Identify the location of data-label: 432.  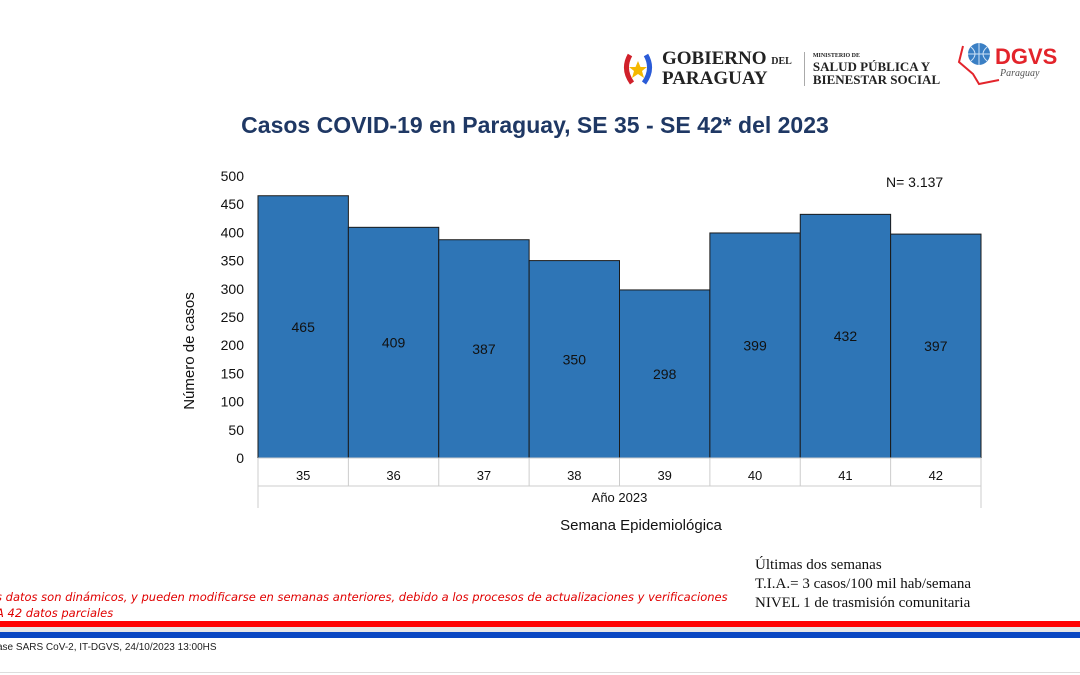
(846, 336).